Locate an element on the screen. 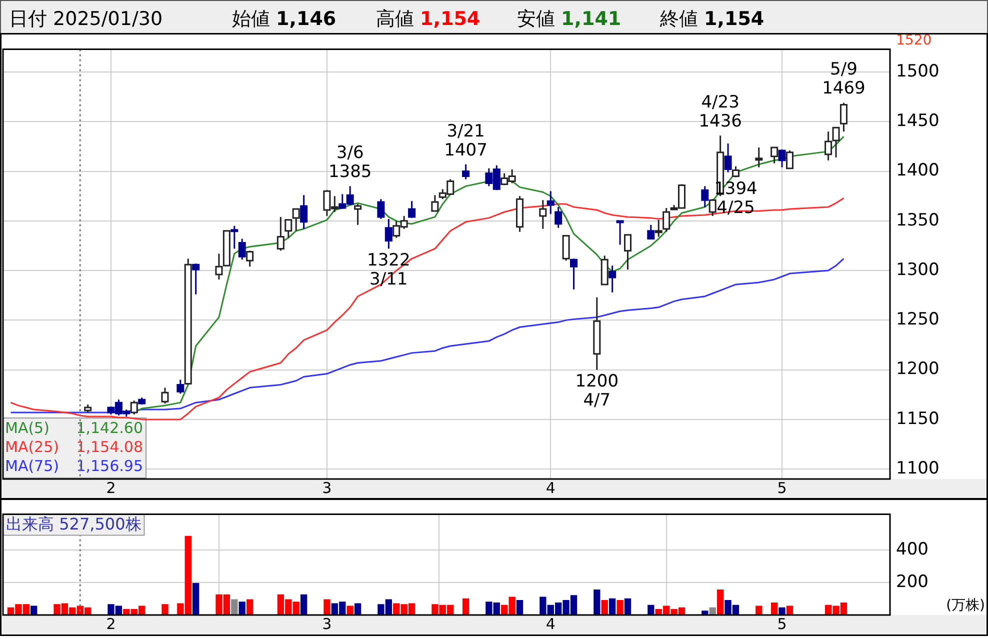 This screenshot has width=988, height=639. annotation: 3/21 1407 is located at coordinates (466, 140).